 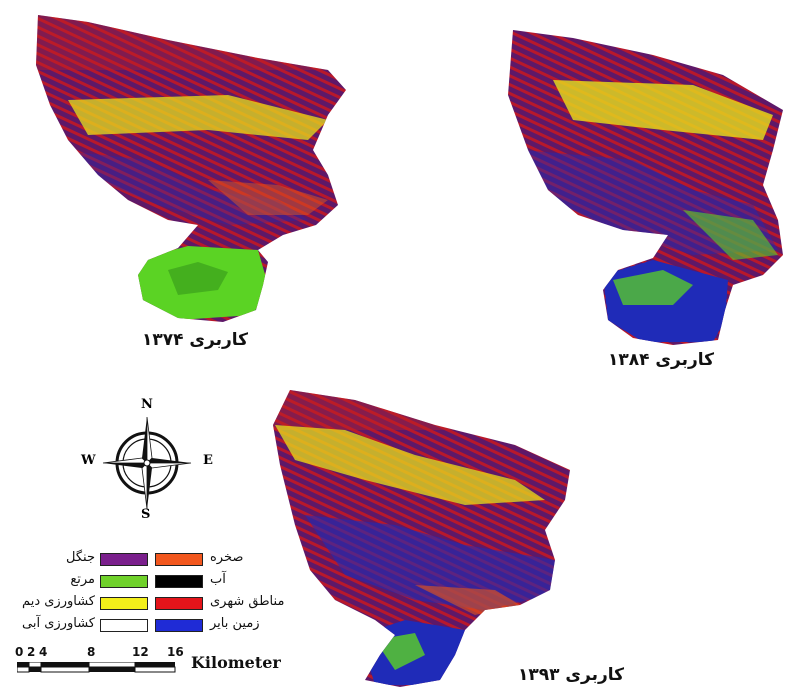 I want to click on scale-tick-label: 12, so click(x=140, y=652).